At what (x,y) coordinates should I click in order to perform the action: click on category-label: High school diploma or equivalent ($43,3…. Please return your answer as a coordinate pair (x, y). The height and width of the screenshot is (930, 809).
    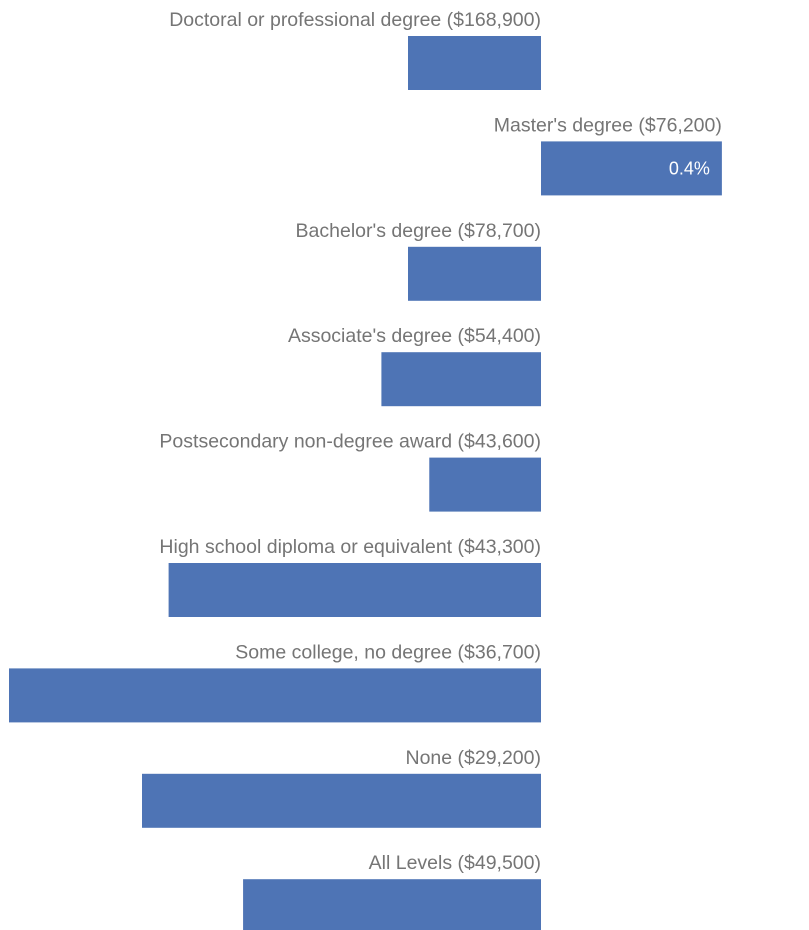
    Looking at the image, I should click on (350, 547).